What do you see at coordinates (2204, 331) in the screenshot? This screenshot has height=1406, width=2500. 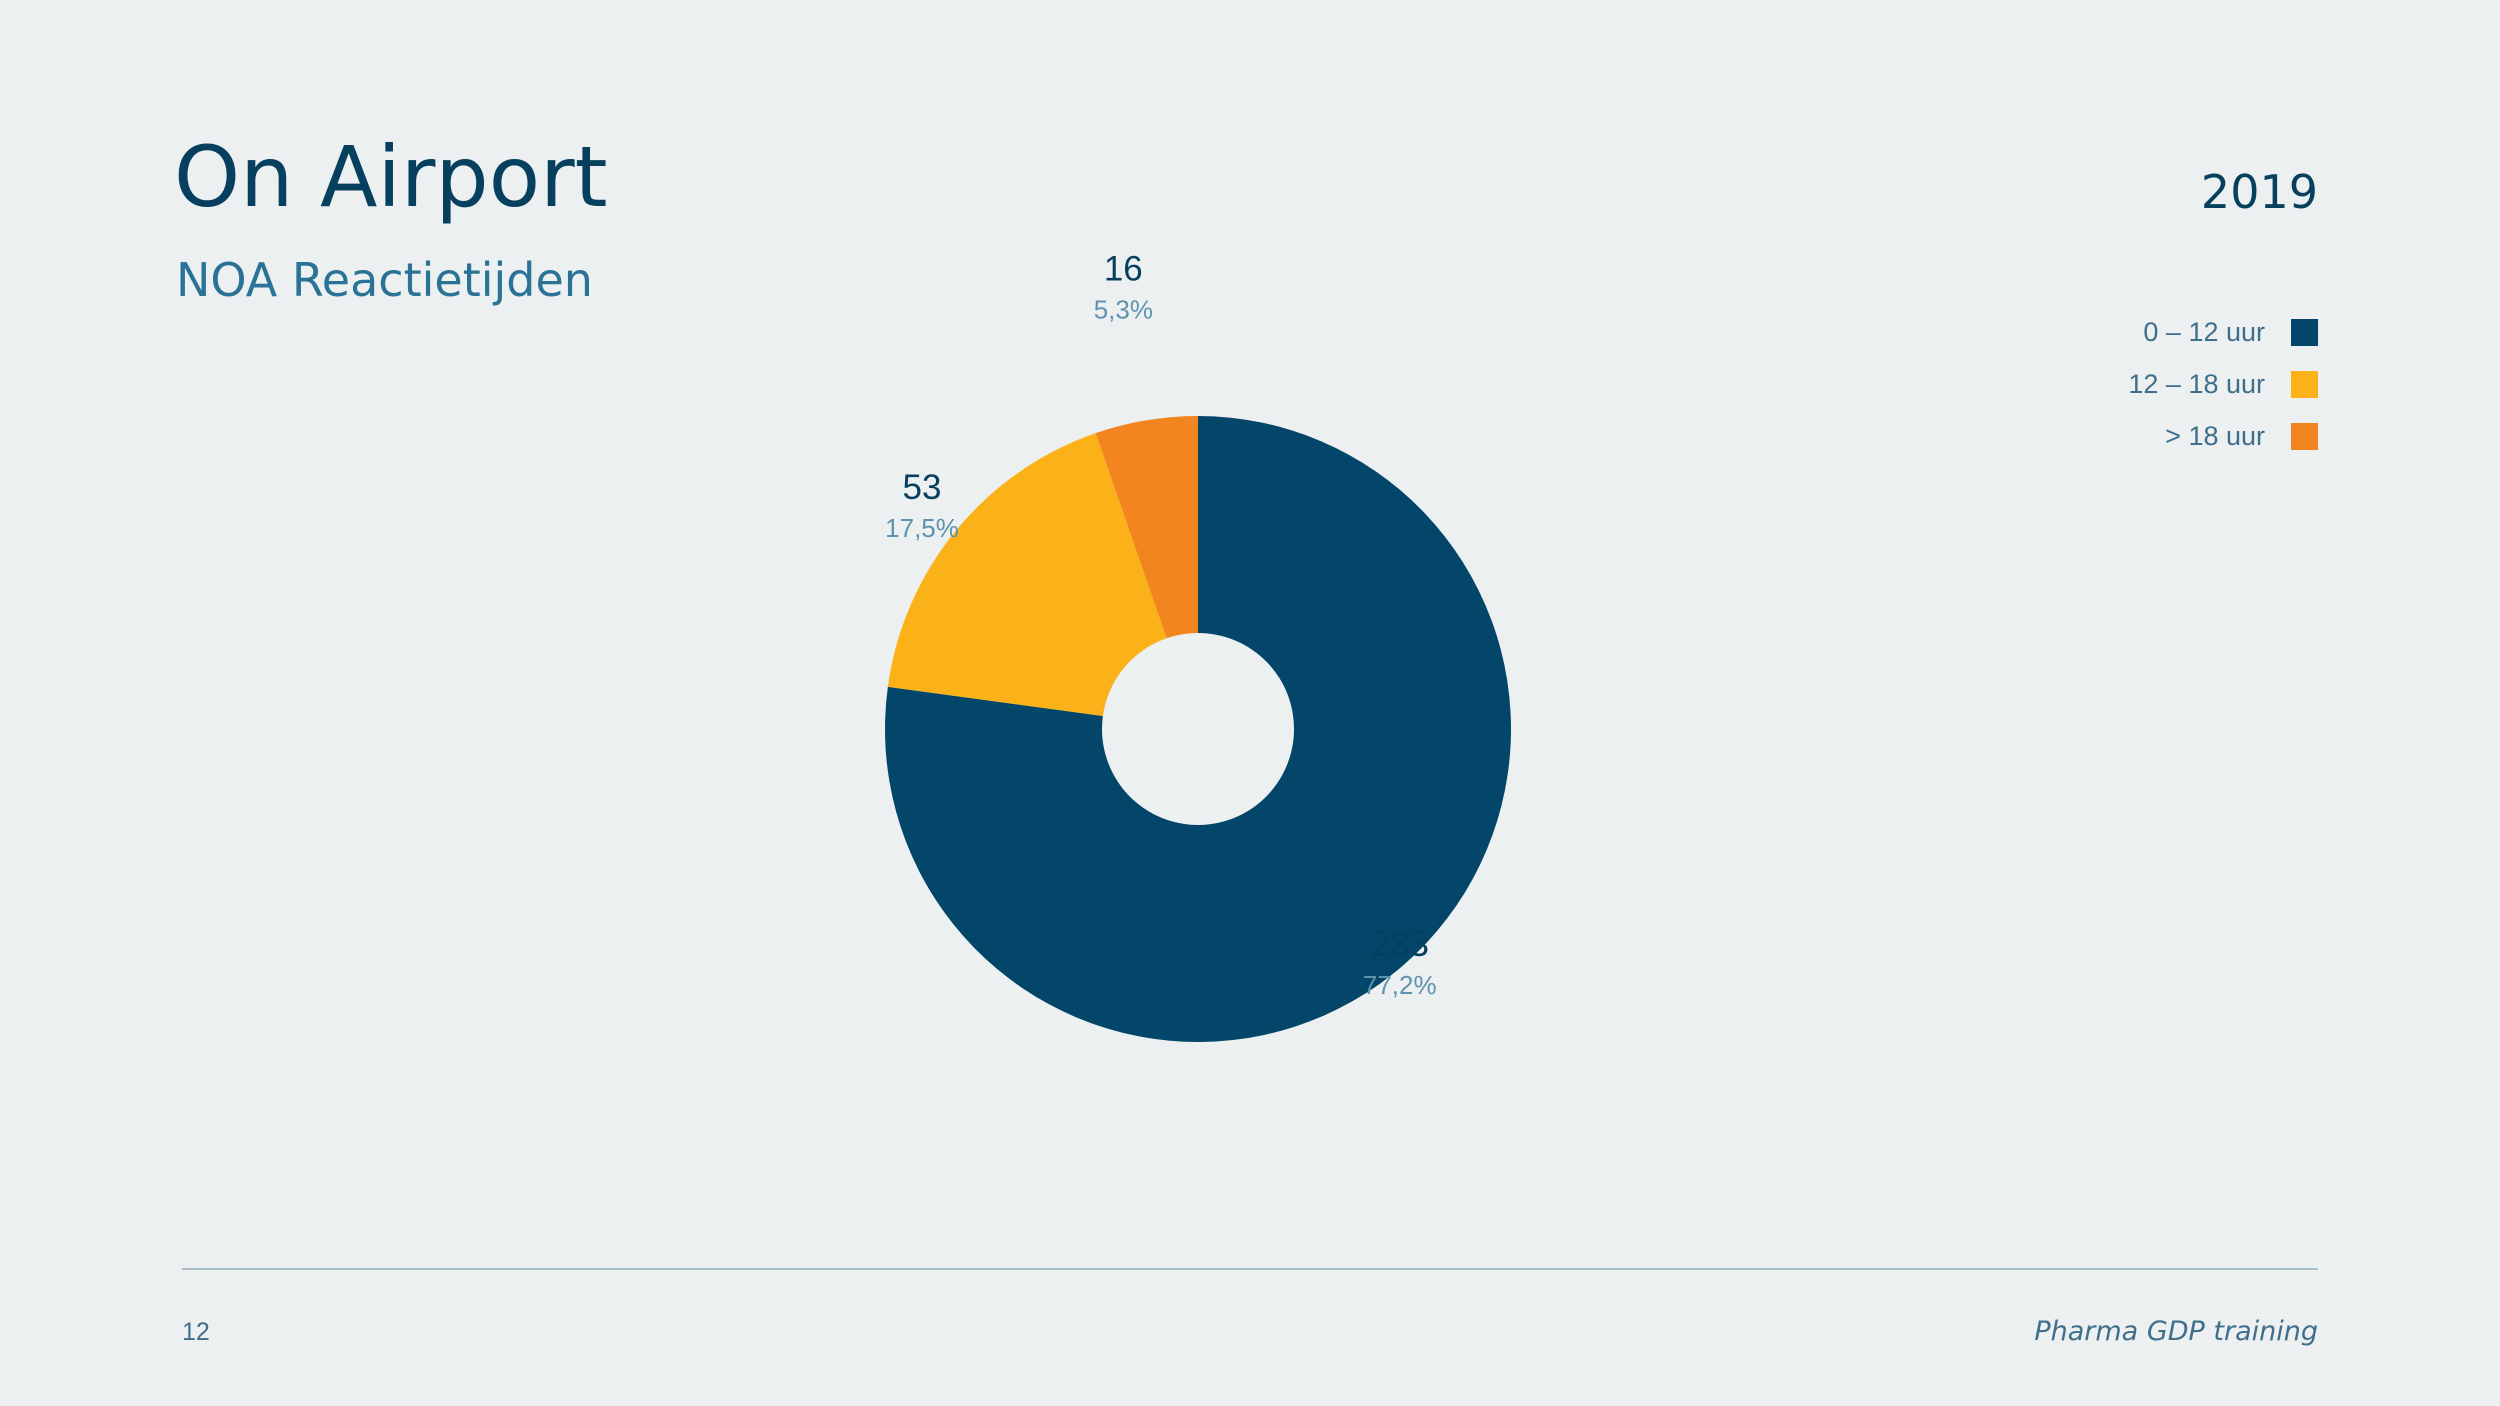 I see `legend-label: 0 – 12 uur` at bounding box center [2204, 331].